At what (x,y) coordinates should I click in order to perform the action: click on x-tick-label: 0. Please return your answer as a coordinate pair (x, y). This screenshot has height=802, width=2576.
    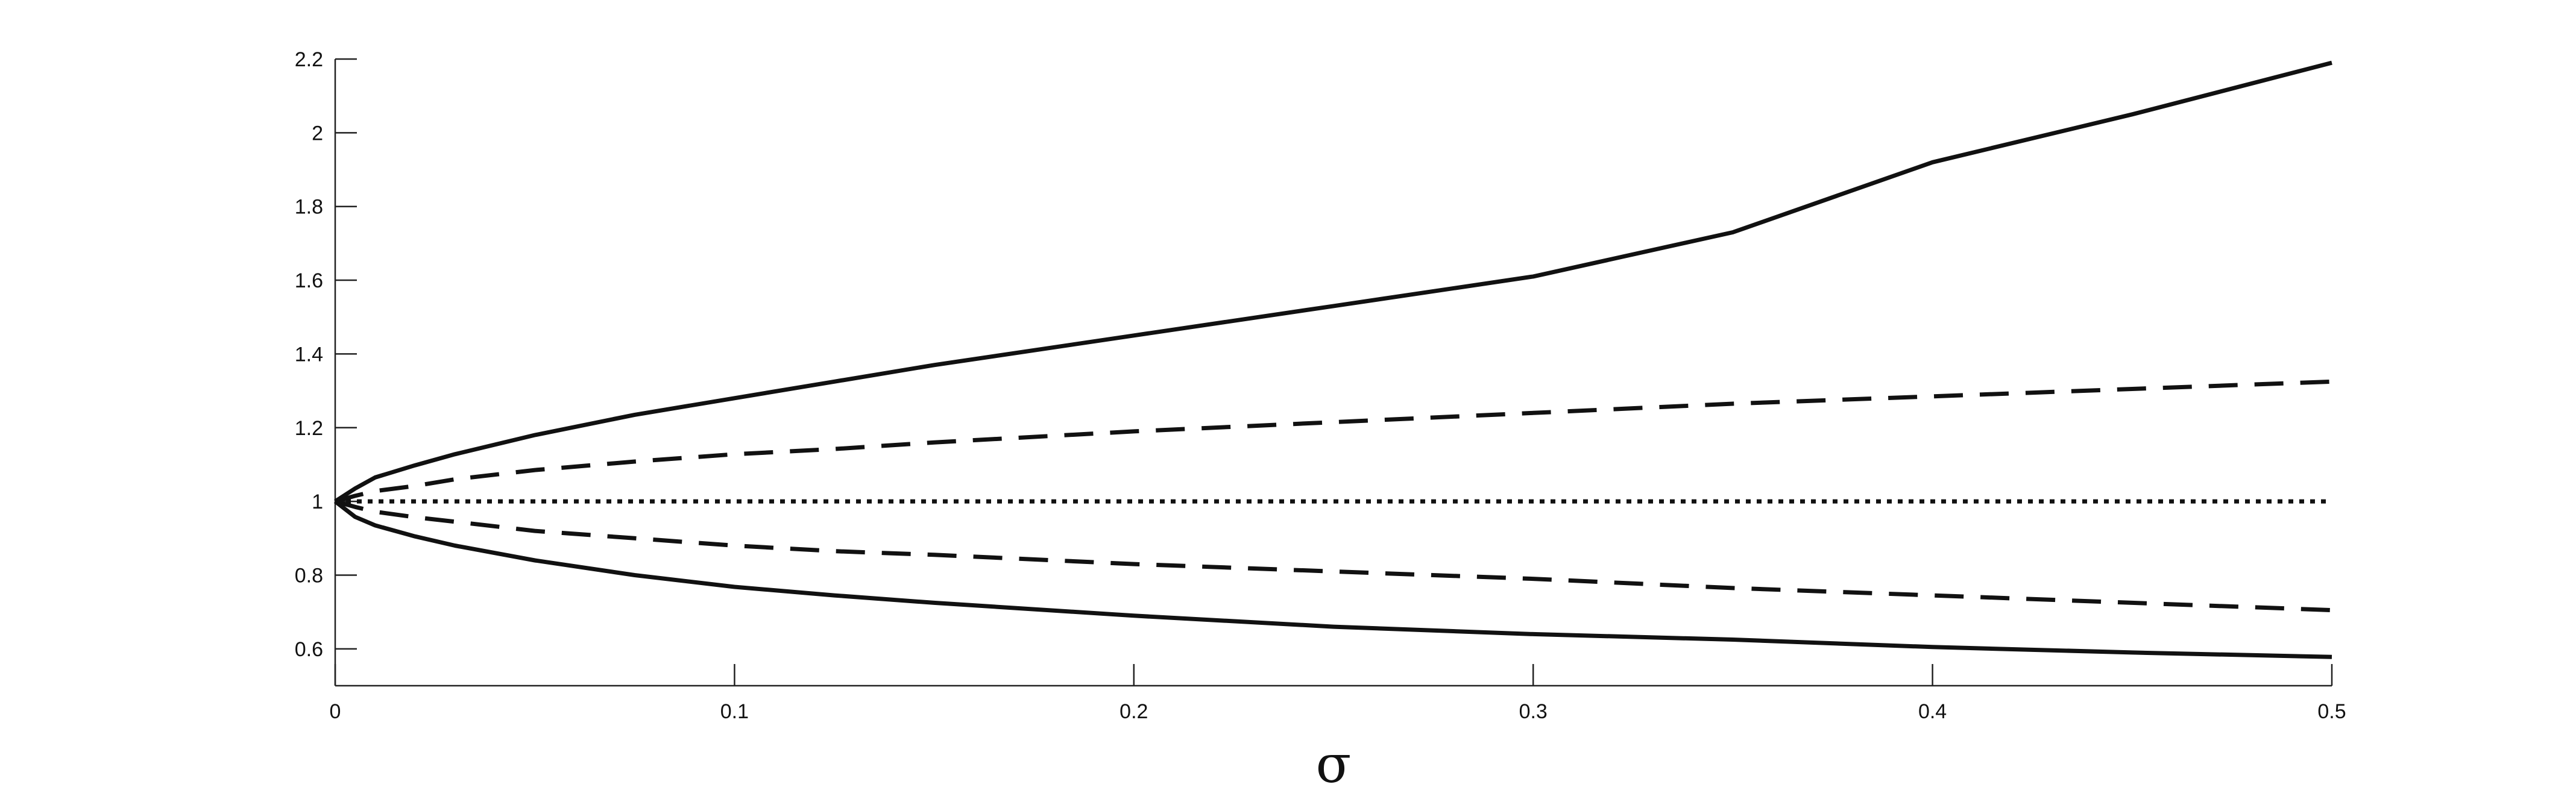
    Looking at the image, I should click on (335, 712).